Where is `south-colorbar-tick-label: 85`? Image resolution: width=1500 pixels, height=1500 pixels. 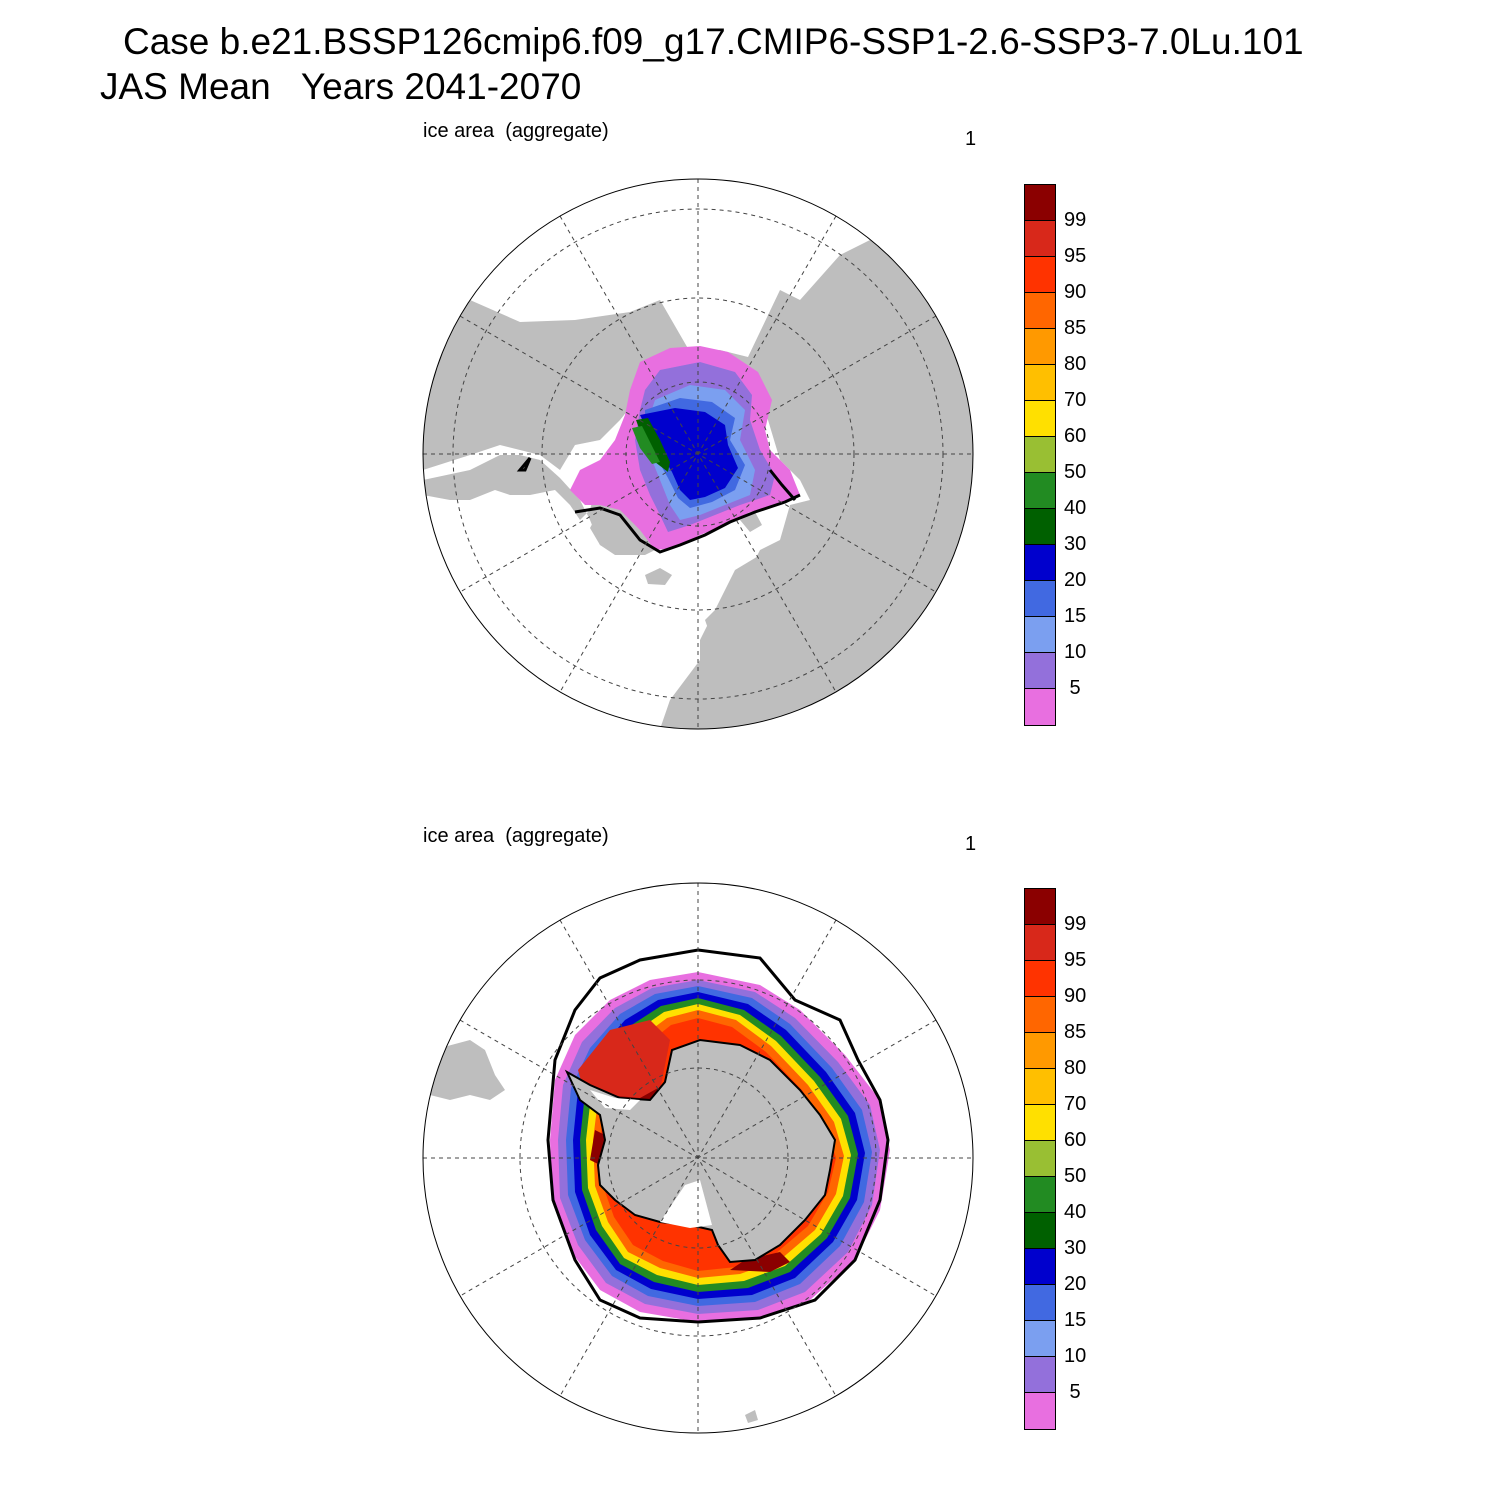 south-colorbar-tick-label: 85 is located at coordinates (1075, 1032).